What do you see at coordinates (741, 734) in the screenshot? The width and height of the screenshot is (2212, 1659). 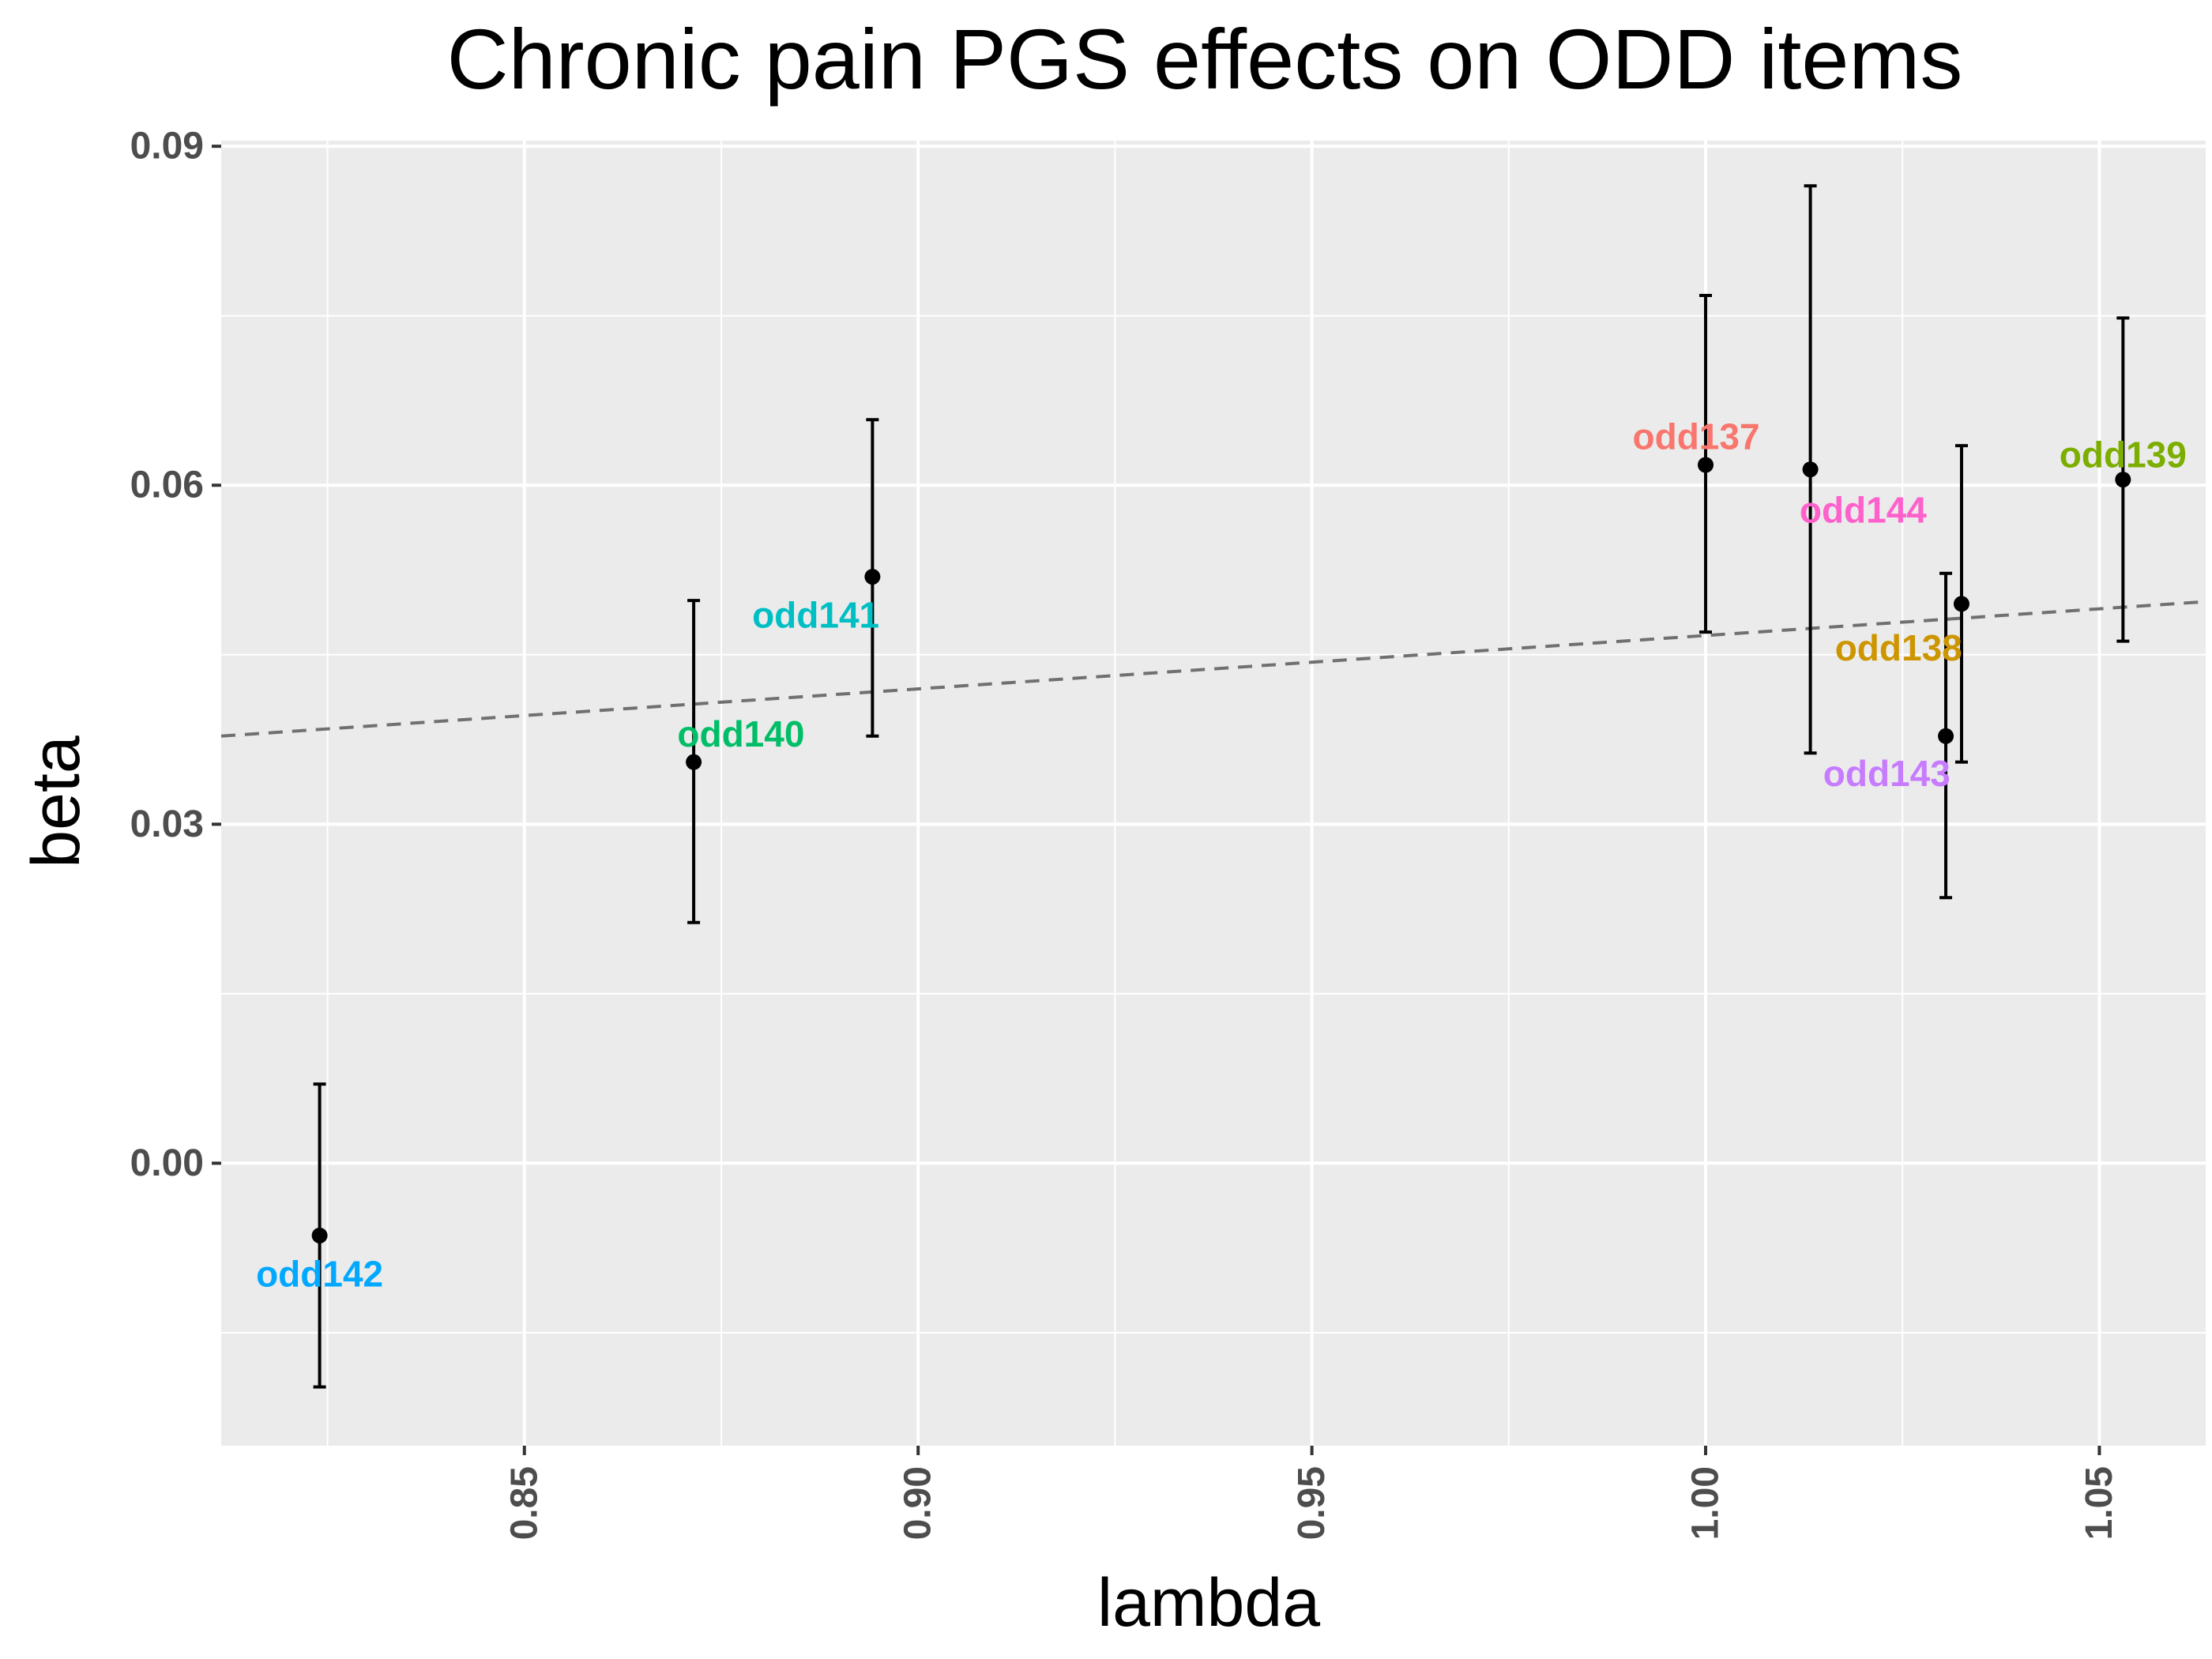 I see `point-label-odd140: odd140` at bounding box center [741, 734].